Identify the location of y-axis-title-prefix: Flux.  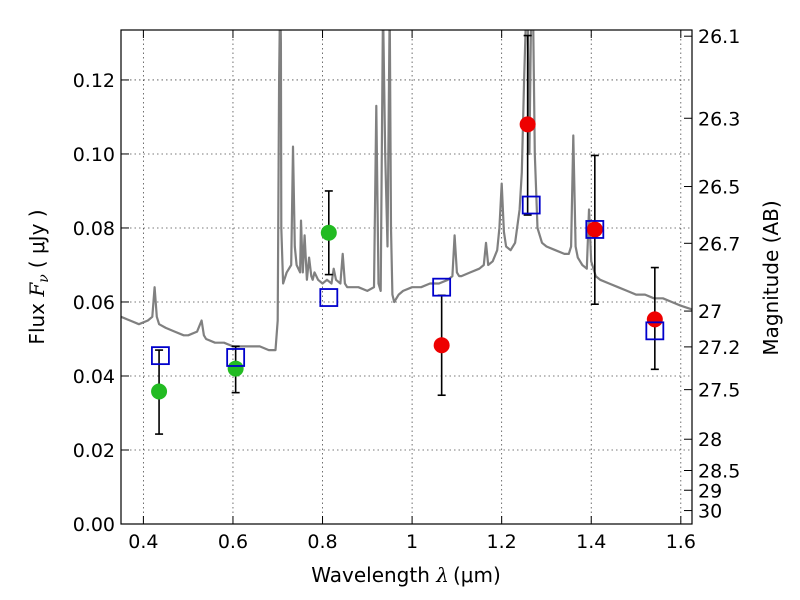
(37, 321).